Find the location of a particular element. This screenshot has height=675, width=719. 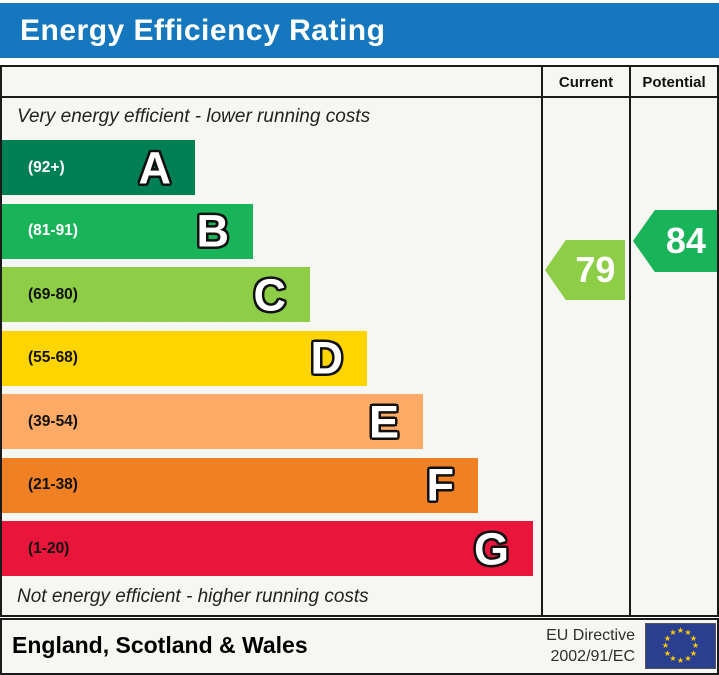

band-letter: F is located at coordinates (440, 485).